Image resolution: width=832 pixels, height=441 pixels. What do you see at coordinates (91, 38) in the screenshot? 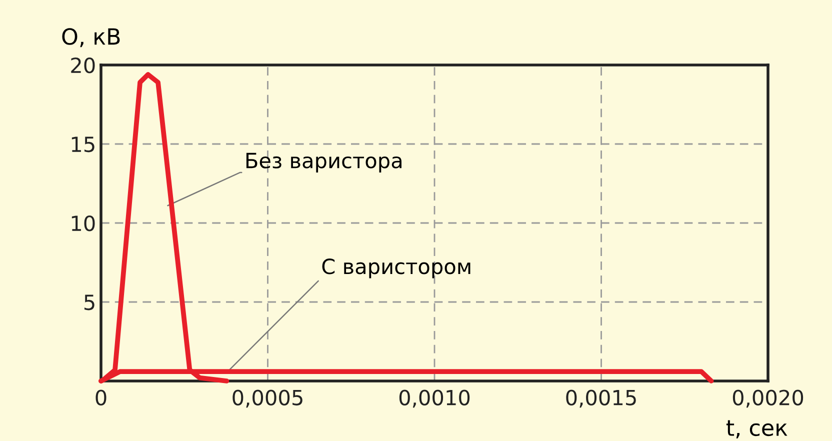
I see `y-axis-title: О, кВ` at bounding box center [91, 38].